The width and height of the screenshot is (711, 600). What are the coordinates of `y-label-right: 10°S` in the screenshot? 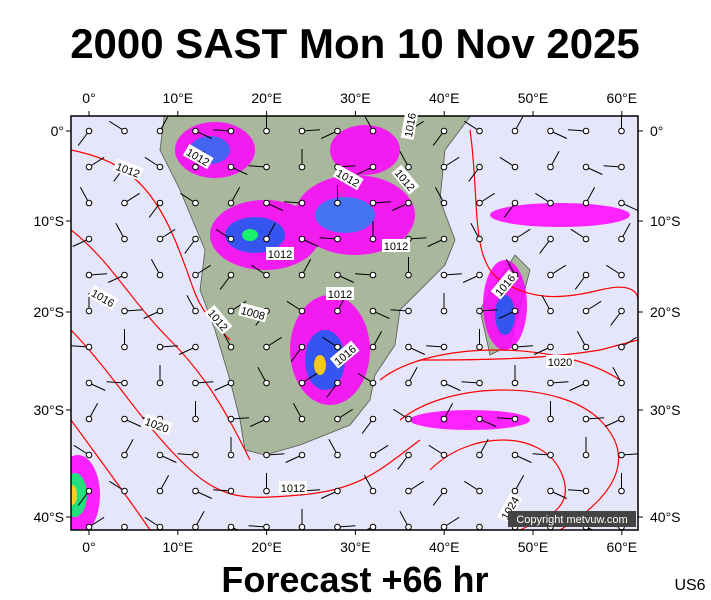 It's located at (665, 221).